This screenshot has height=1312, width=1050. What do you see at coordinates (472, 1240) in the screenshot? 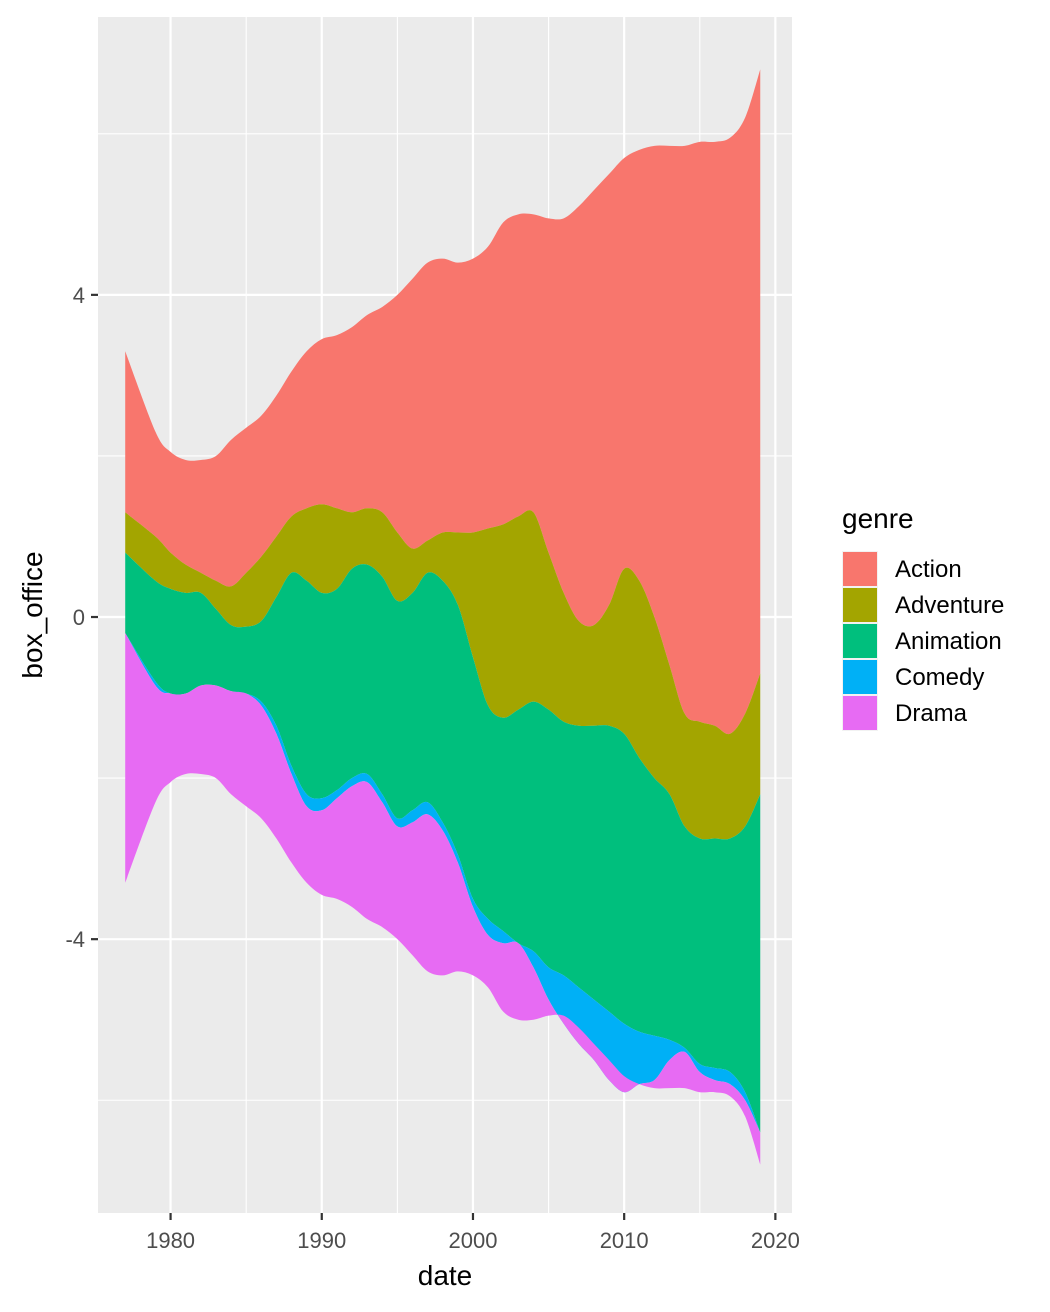
I see `x-tick-label: 2000` at bounding box center [472, 1240].